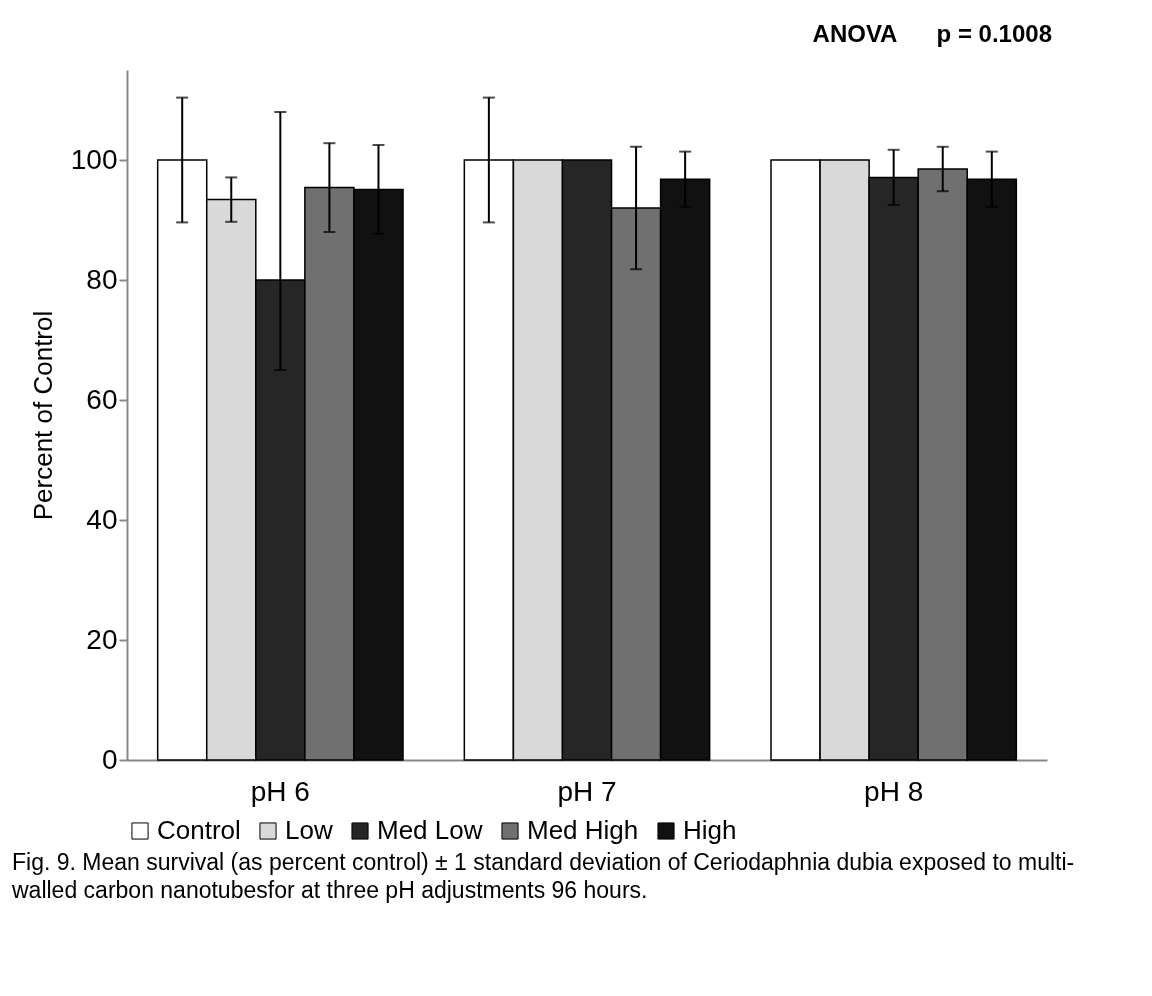  What do you see at coordinates (42, 415) in the screenshot?
I see `y-axis-title: Percent of Control` at bounding box center [42, 415].